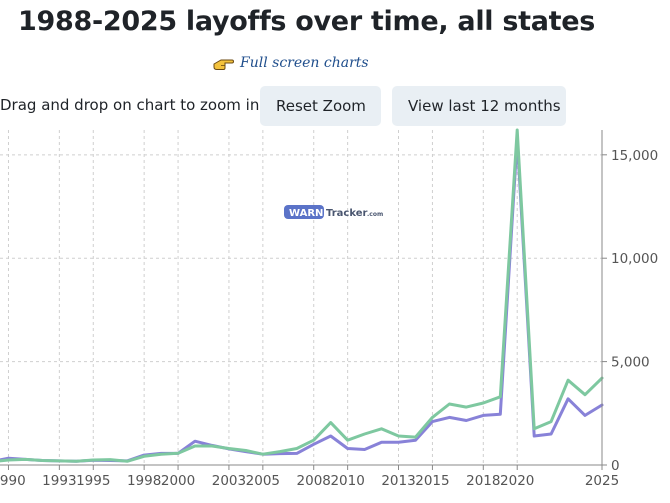  I want to click on zoom-hint: Drag and drop on chart to zoom in., so click(132, 105).